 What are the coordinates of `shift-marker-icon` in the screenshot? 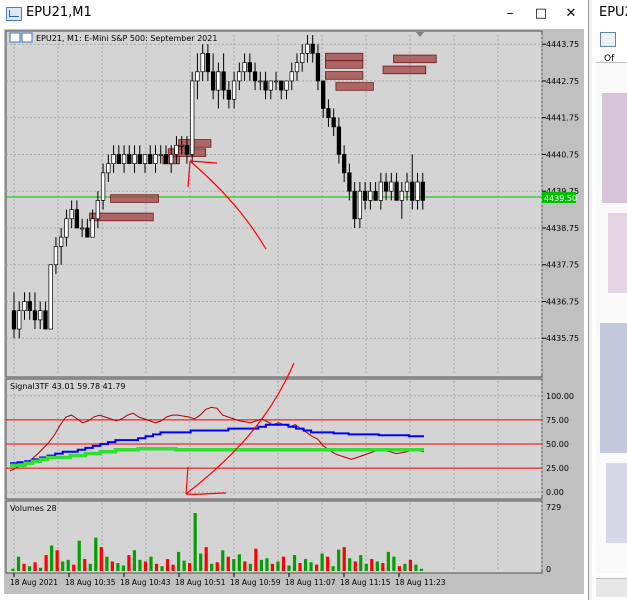 It's located at (420, 34).